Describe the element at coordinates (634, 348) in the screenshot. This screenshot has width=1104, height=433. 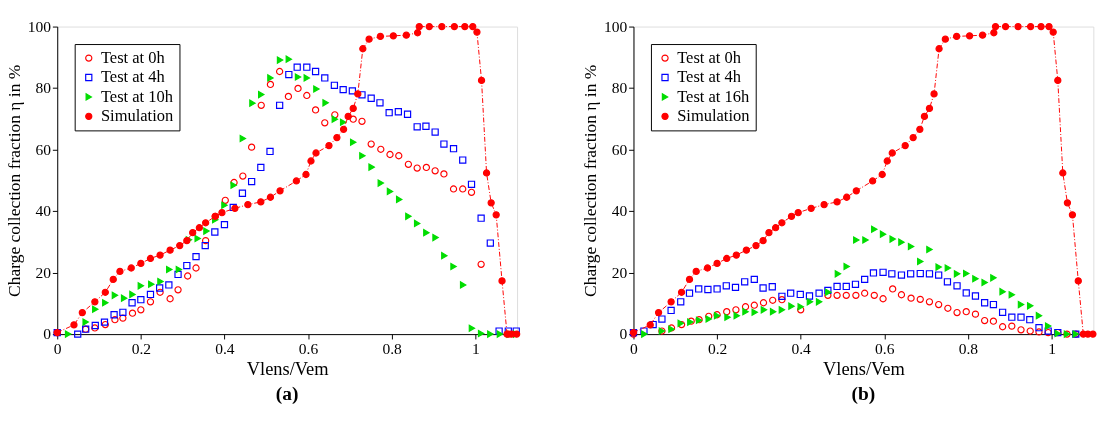
I see `x-tick-label: 0` at that location.